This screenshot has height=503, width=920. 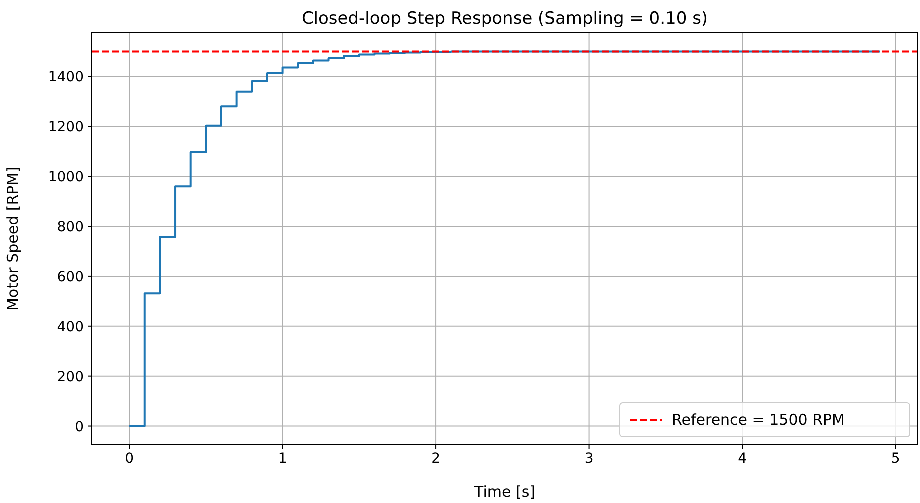 I want to click on x-tick-label: 3, so click(x=589, y=459).